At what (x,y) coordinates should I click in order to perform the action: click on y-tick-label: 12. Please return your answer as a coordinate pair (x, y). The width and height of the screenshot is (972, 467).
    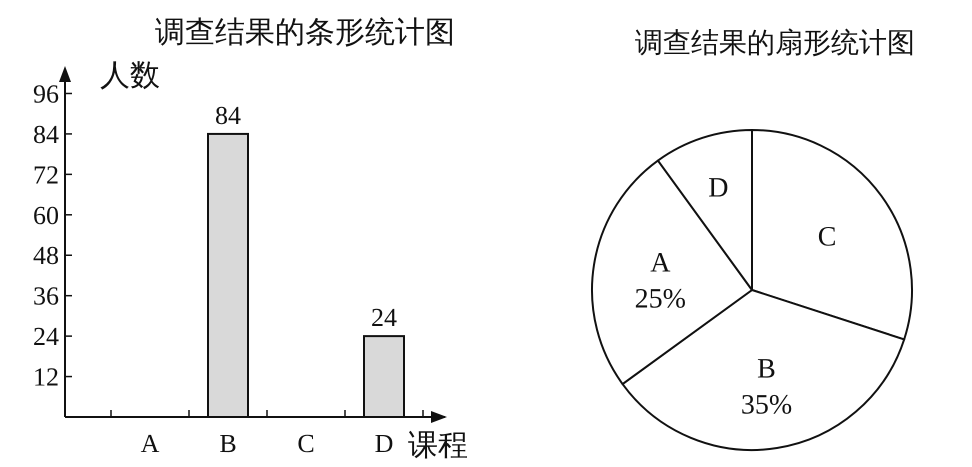
    Looking at the image, I should click on (46, 377).